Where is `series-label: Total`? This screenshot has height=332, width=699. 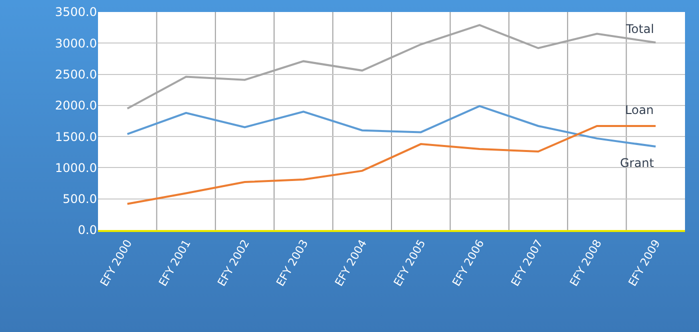 series-label: Total is located at coordinates (639, 29).